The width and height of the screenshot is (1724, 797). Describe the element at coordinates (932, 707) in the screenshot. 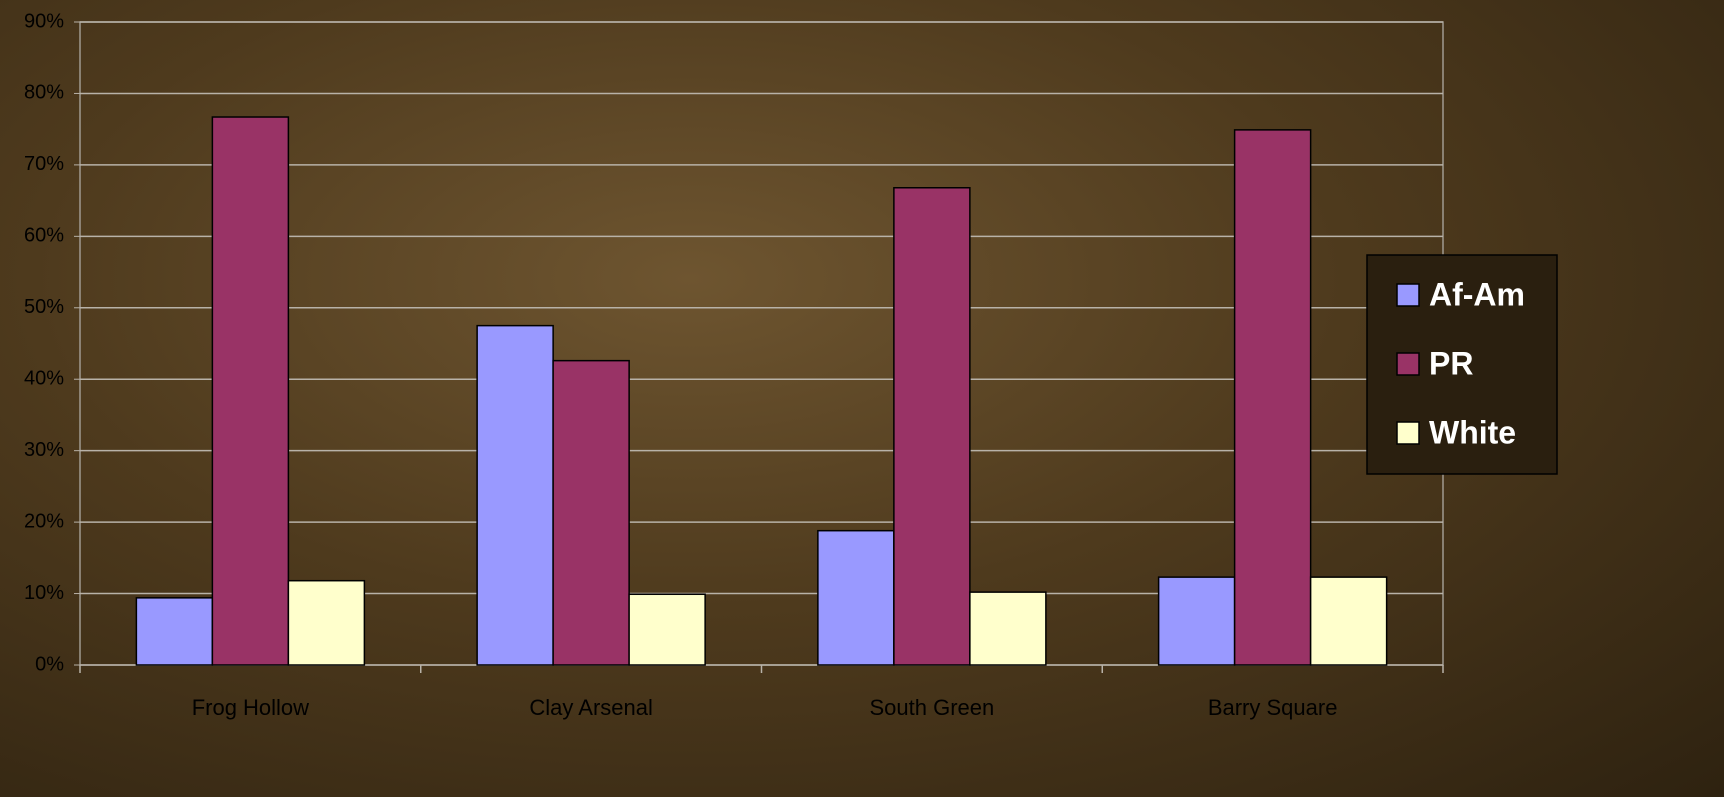

I see `x-tick-label: South Green` at that location.